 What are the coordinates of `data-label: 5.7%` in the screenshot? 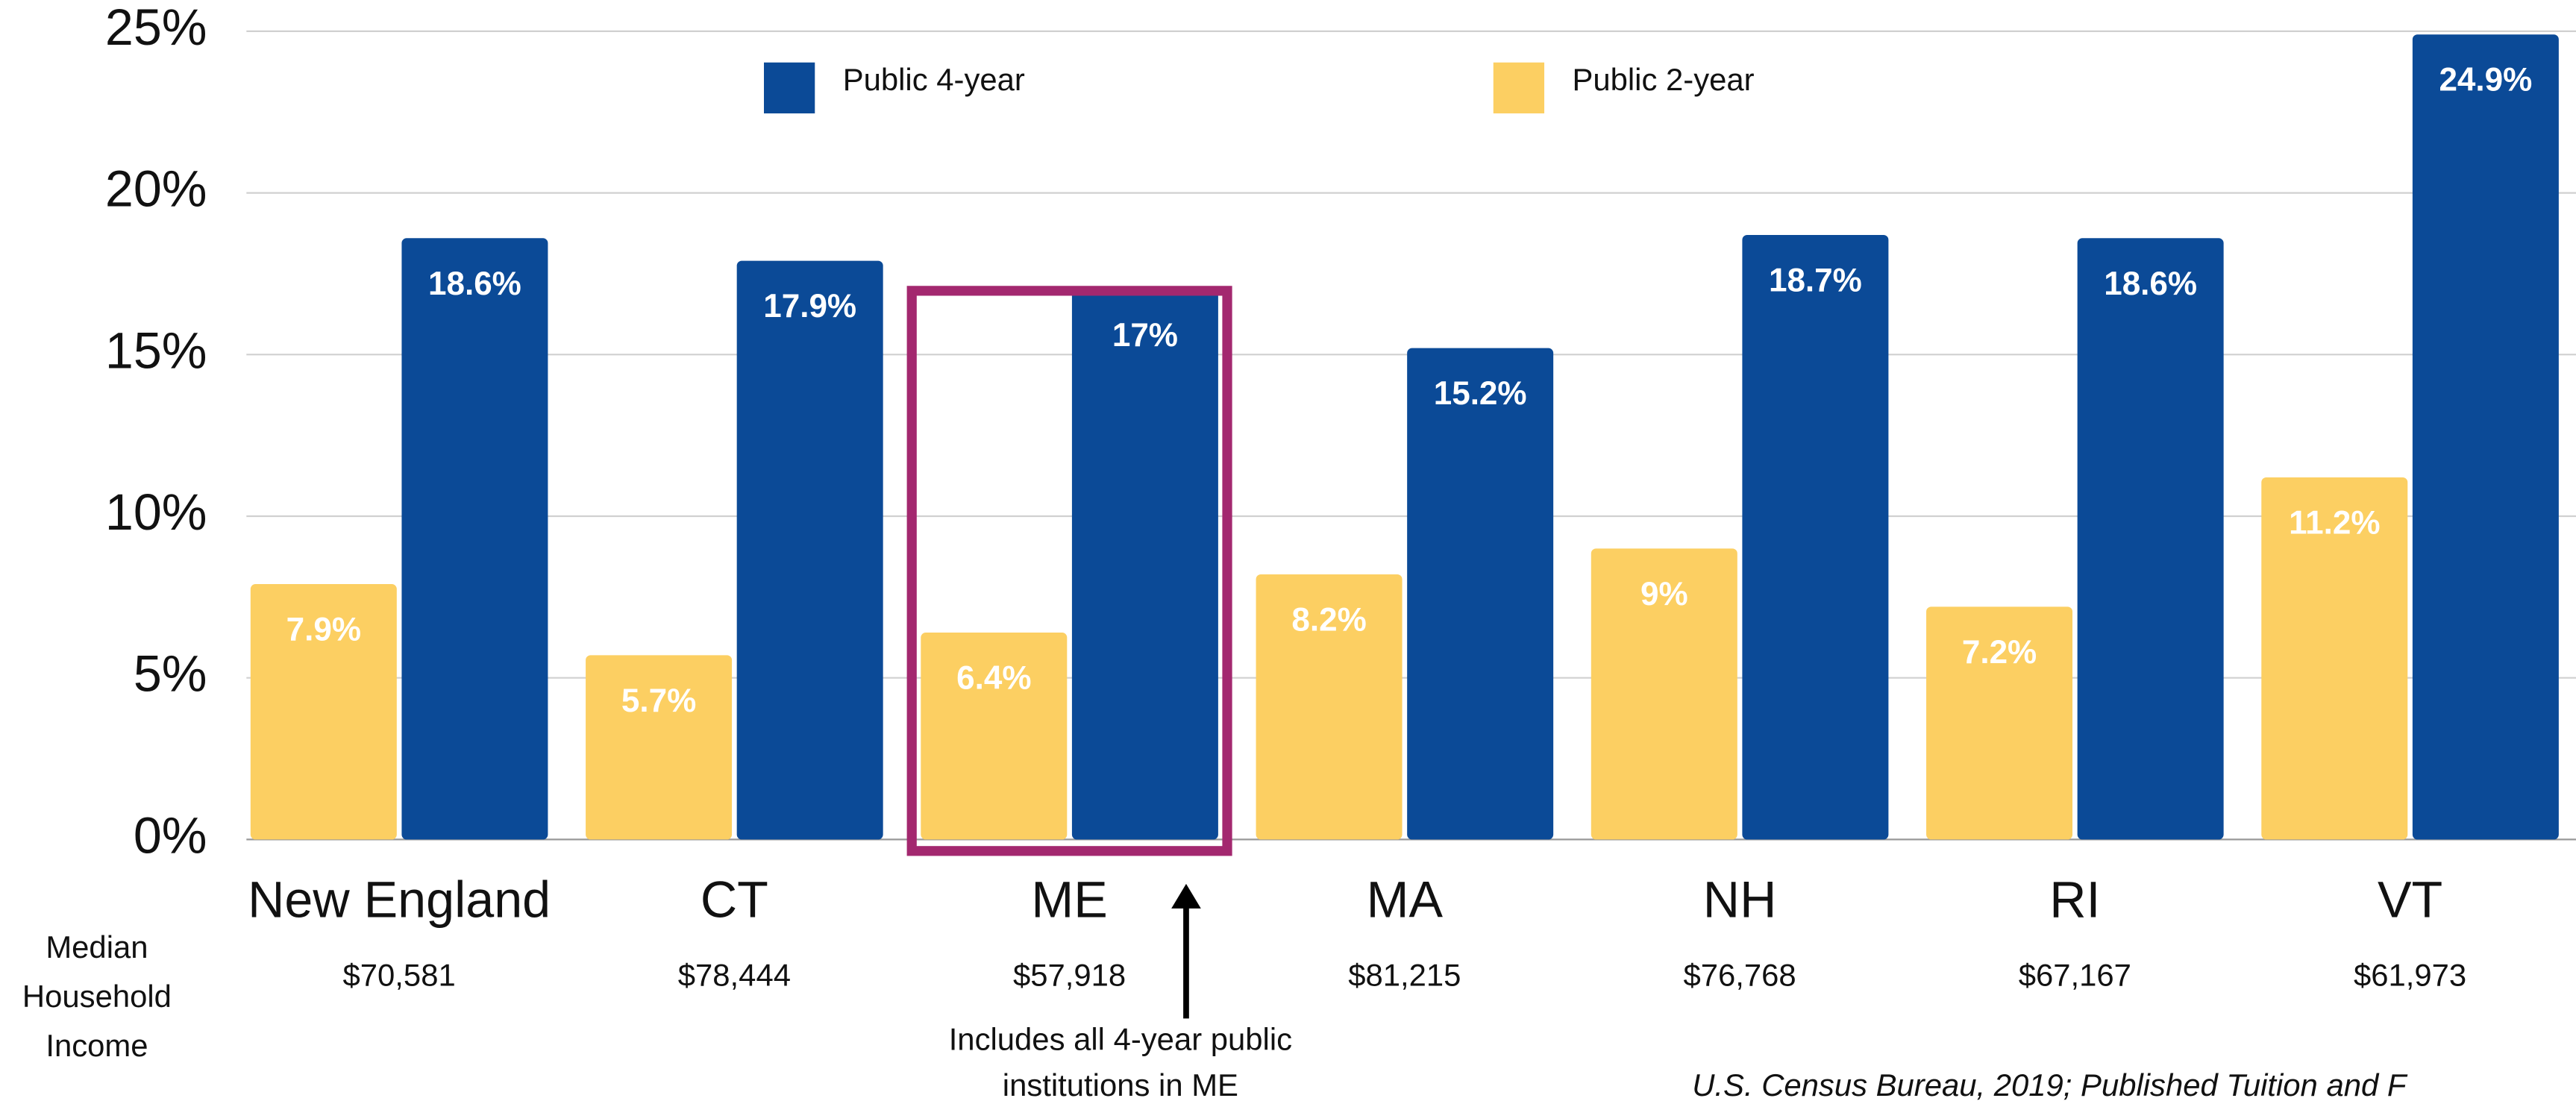 It's located at (658, 701).